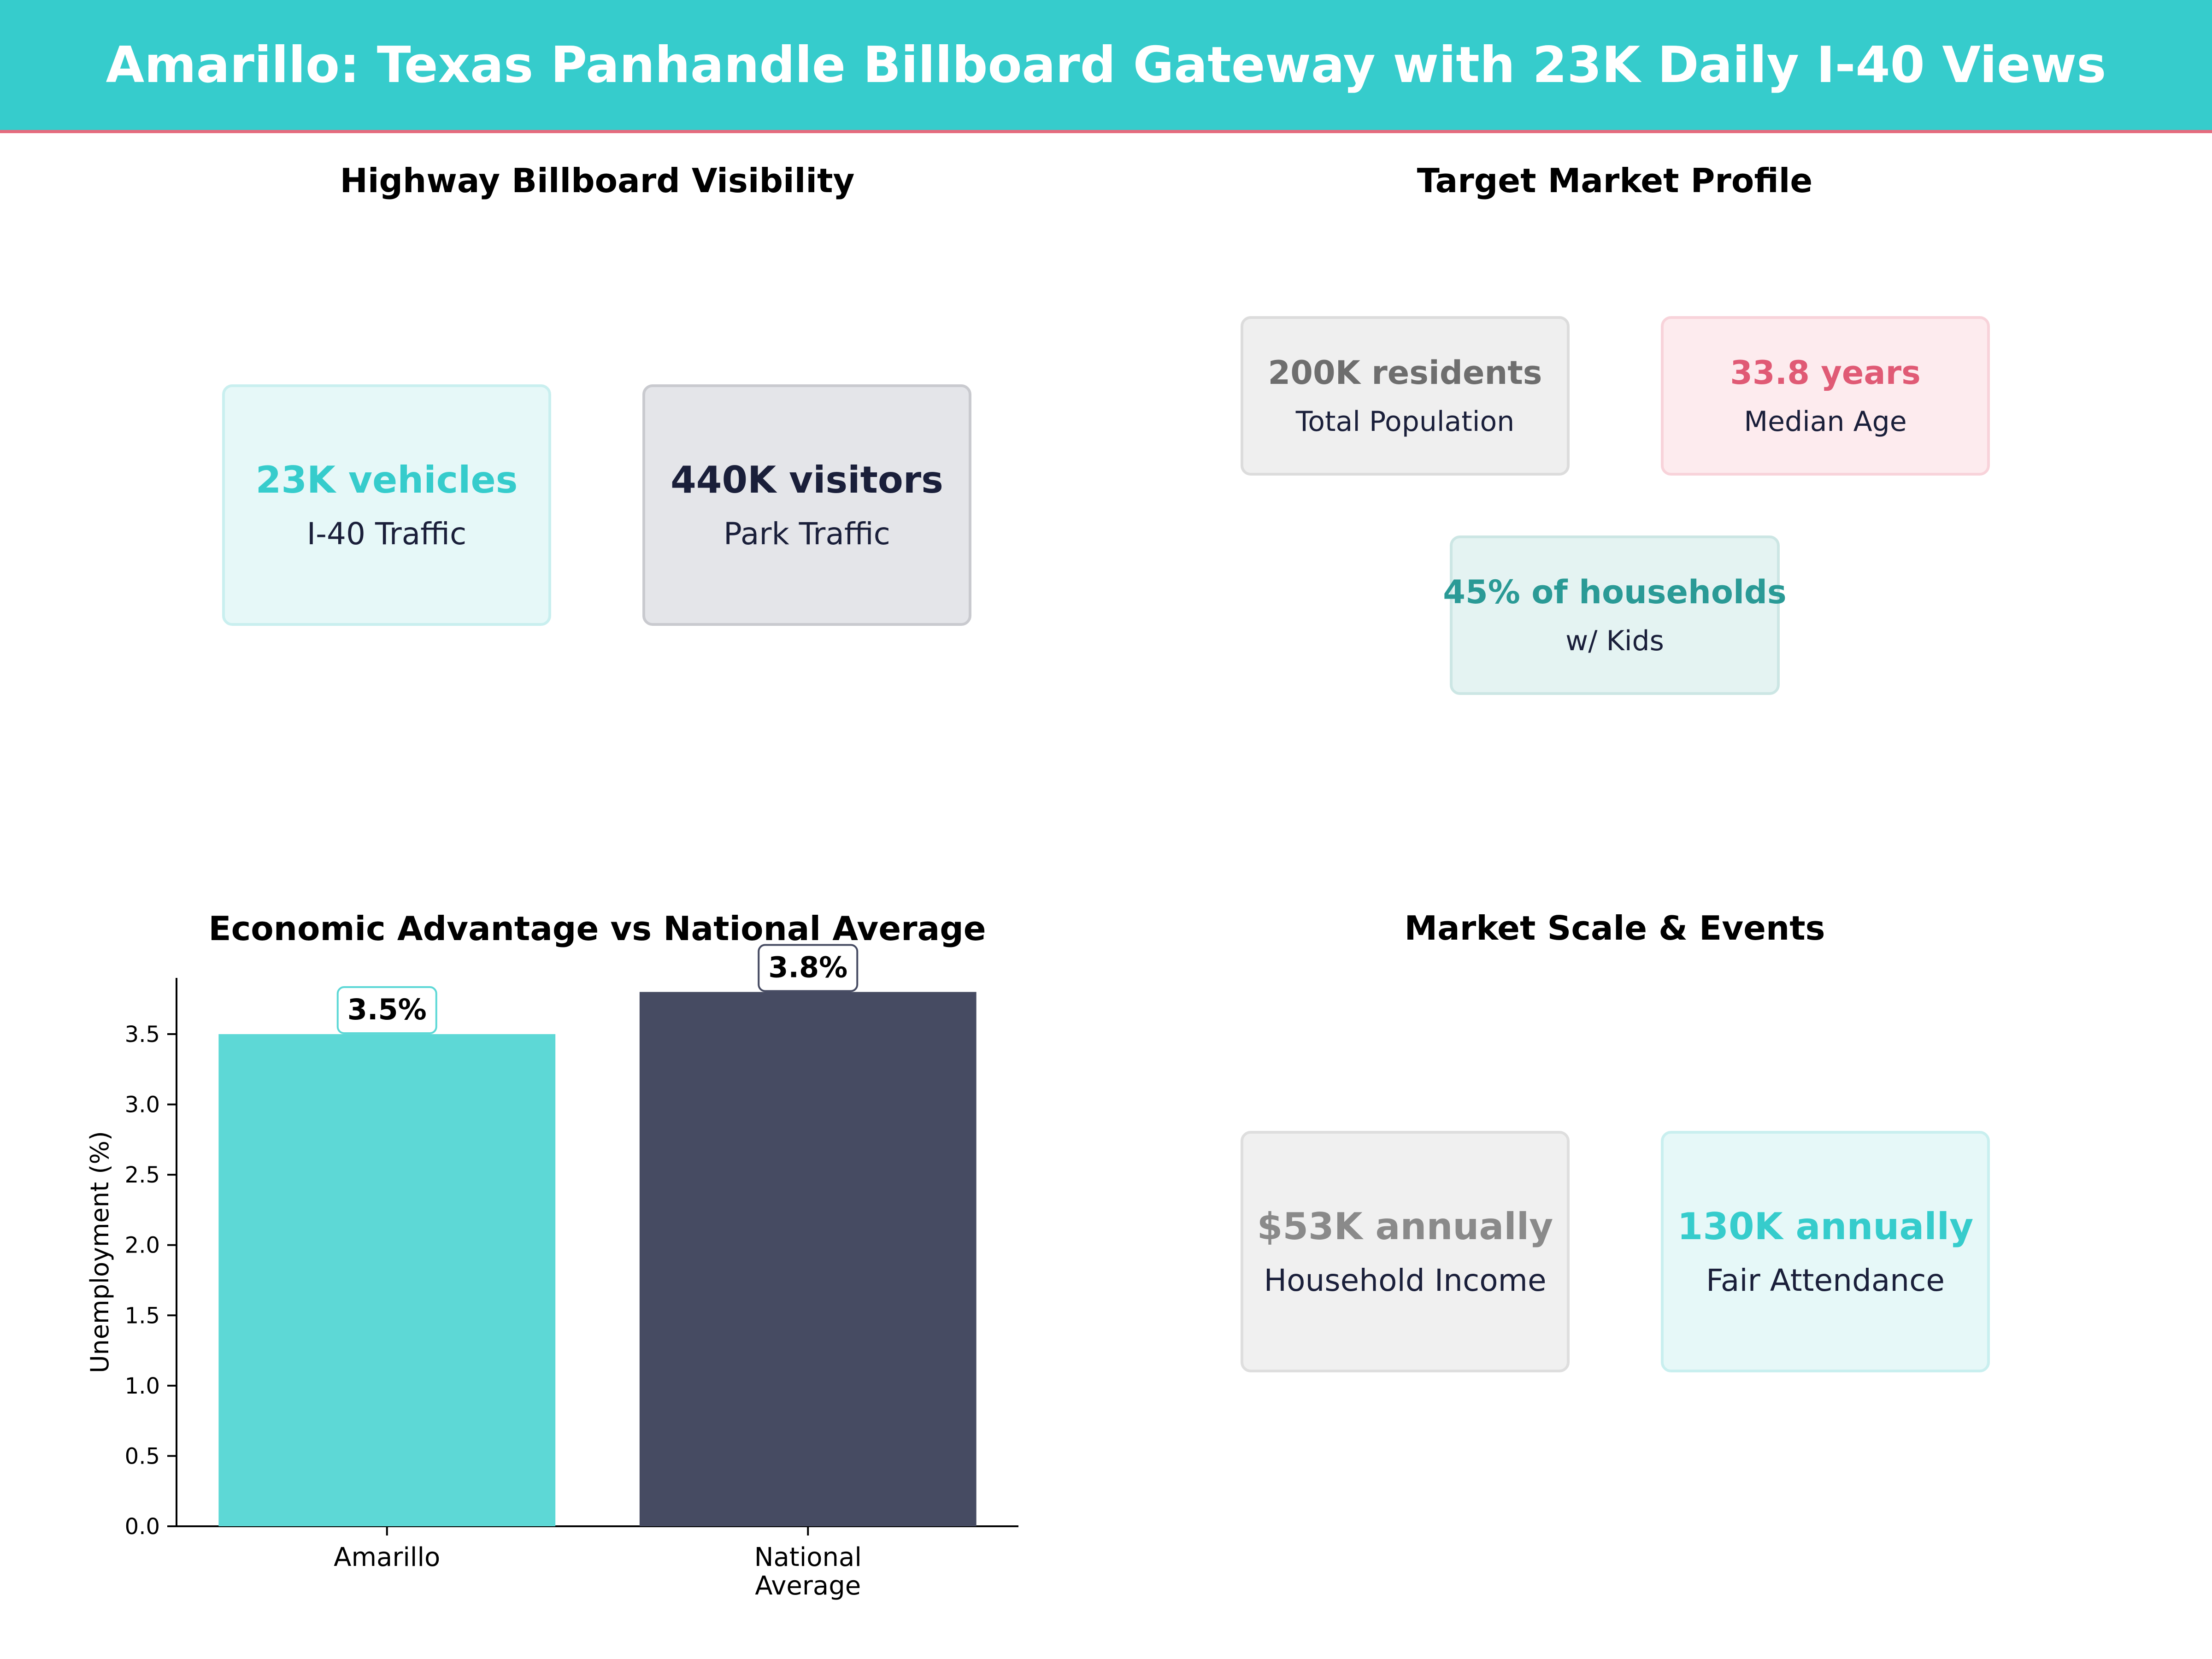  Describe the element at coordinates (386, 534) in the screenshot. I see `i40-traffic-label: I-40 Traffic` at that location.